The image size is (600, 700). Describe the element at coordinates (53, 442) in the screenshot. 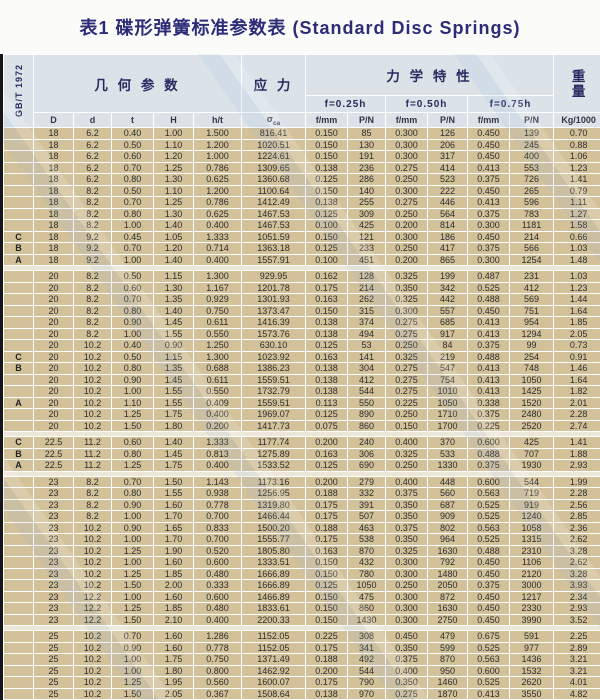

I see `data-cell: 22.5` at that location.